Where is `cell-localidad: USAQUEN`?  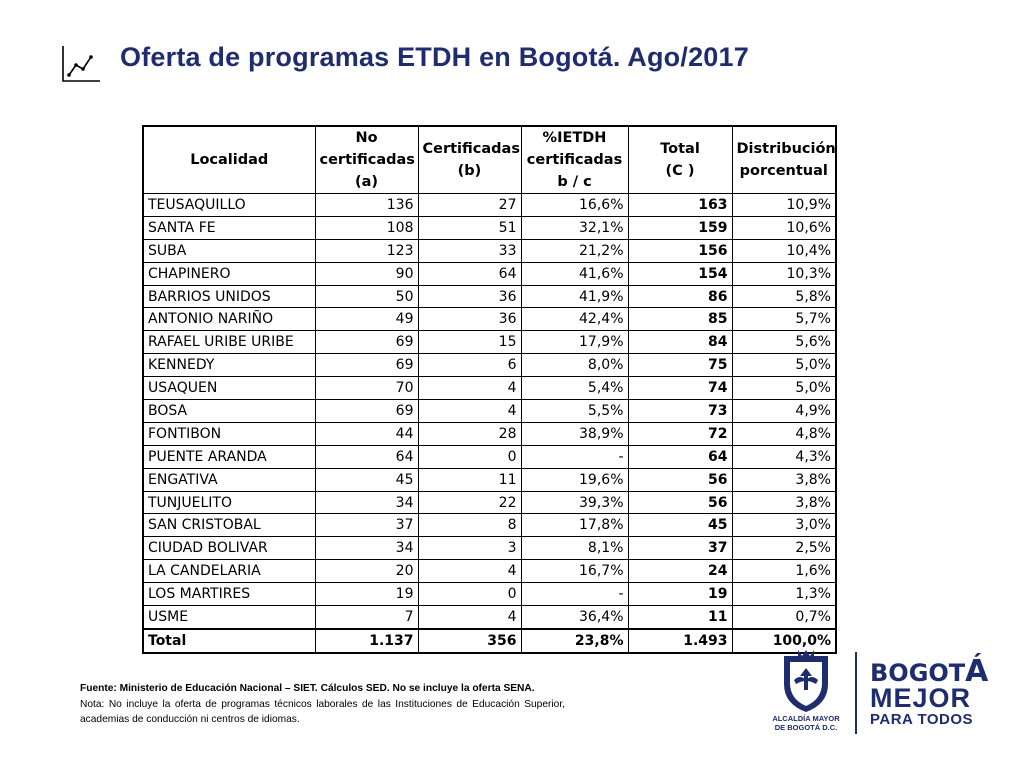
cell-localidad: USAQUEN is located at coordinates (229, 388).